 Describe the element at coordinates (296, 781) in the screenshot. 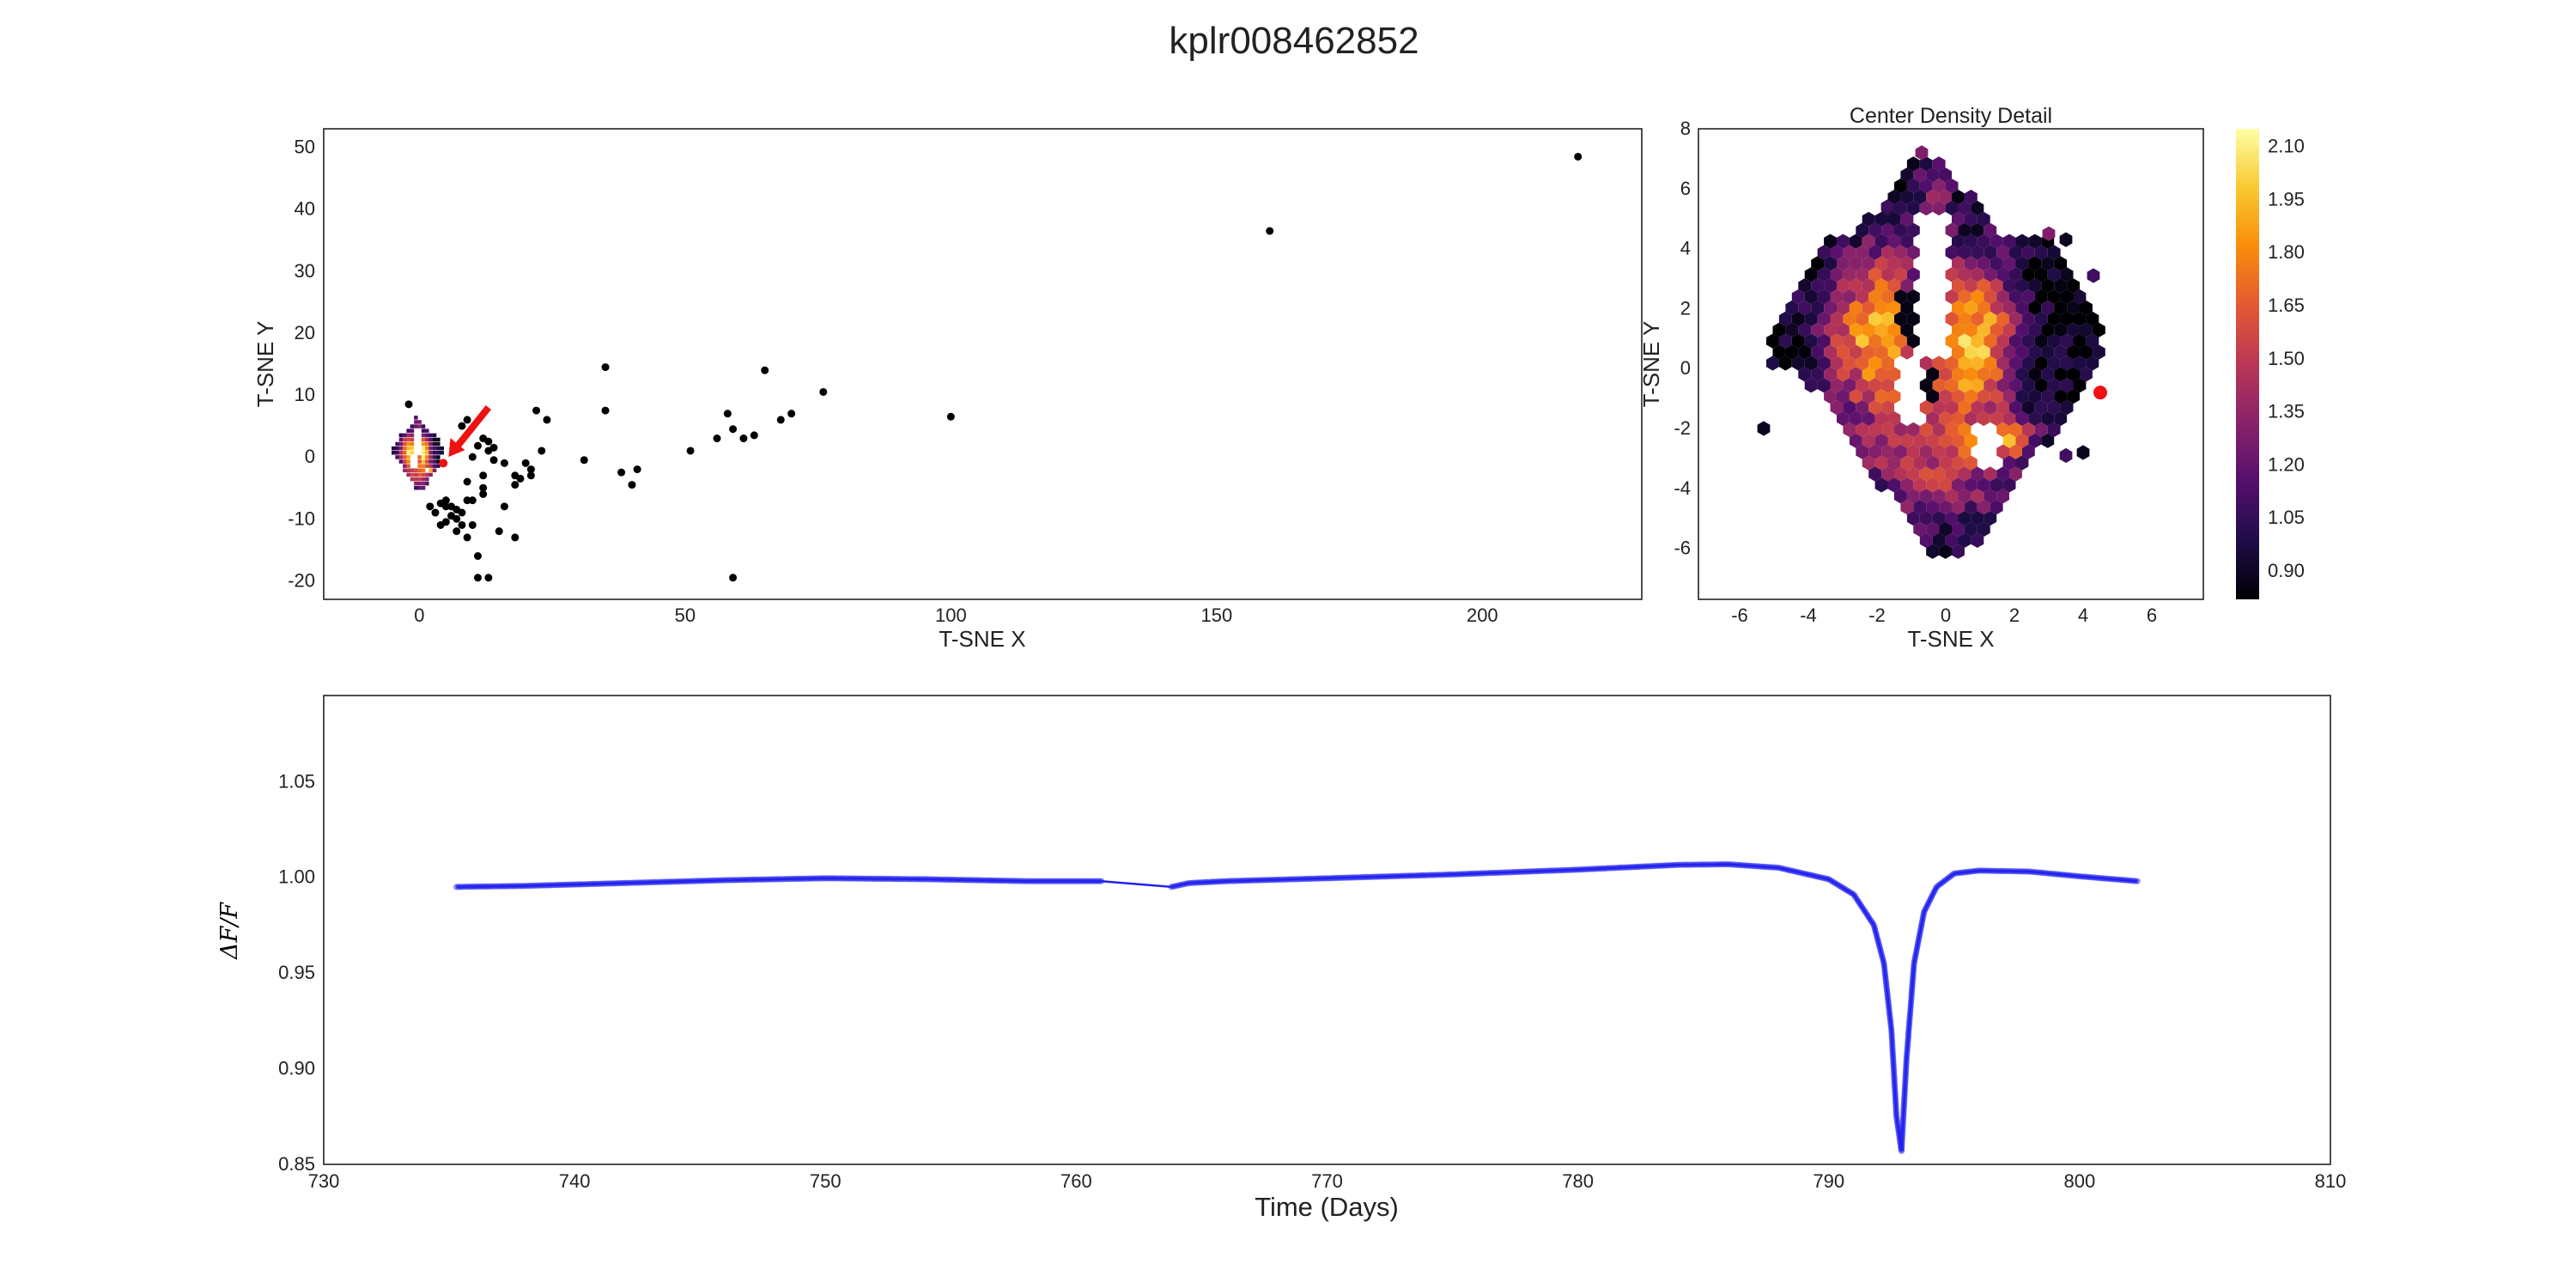

I see `y-tick-label: 1.05` at that location.